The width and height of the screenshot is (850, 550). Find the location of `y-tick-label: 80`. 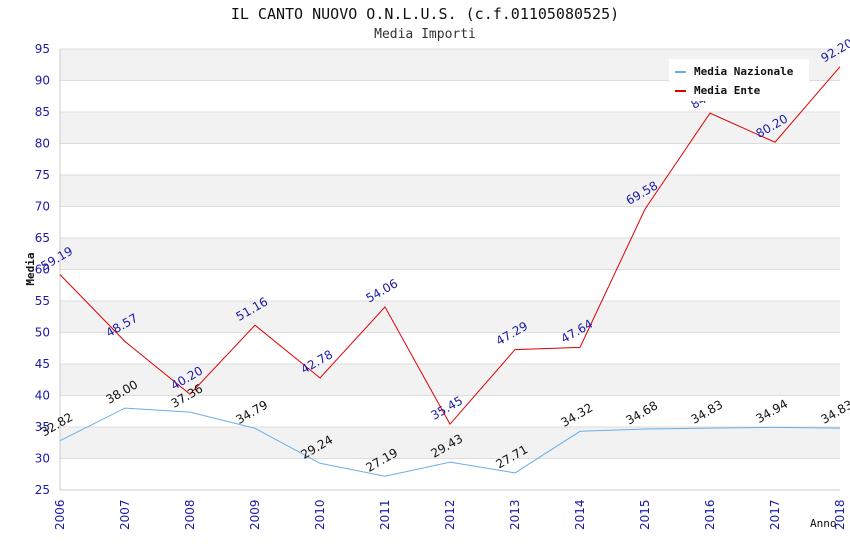

y-tick-label: 80 is located at coordinates (42, 144).